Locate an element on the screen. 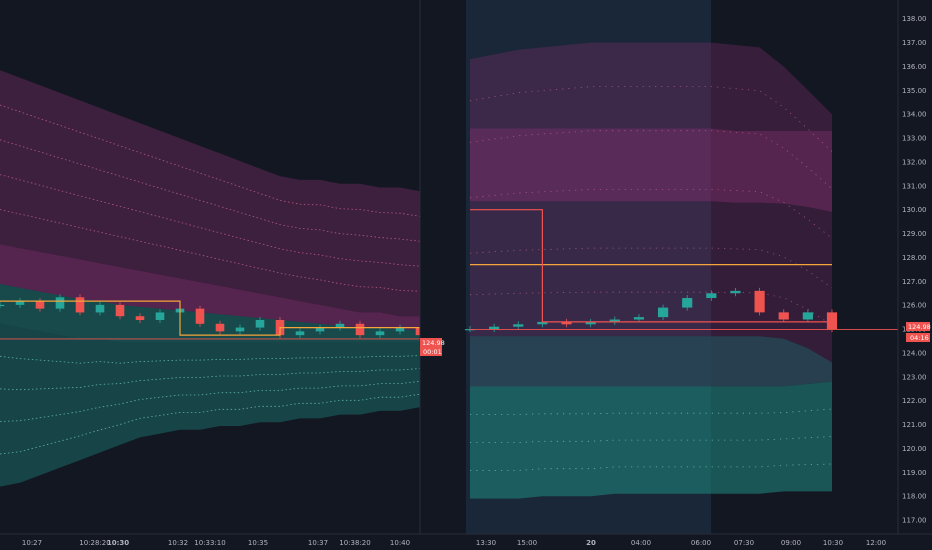 The width and height of the screenshot is (932, 550). left-x-tick-3: 10:32 is located at coordinates (178, 543).